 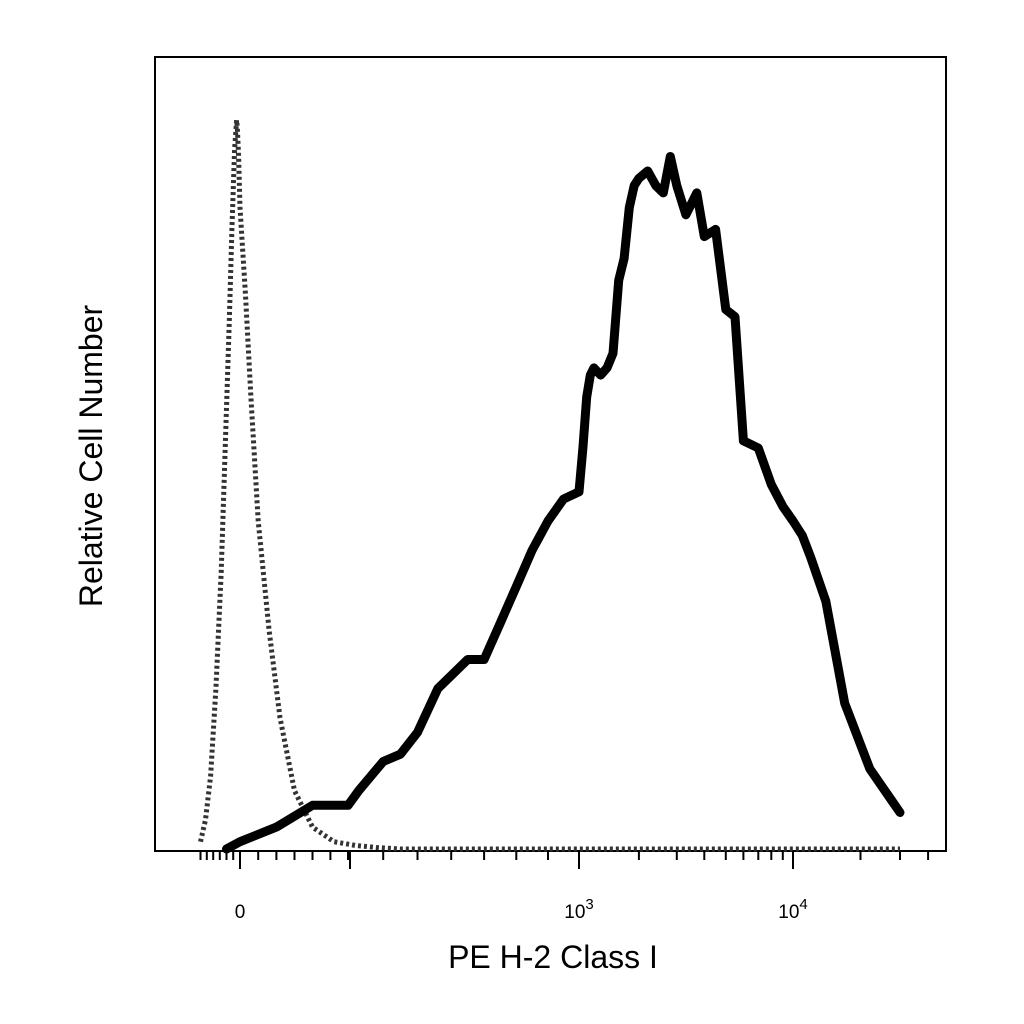 I want to click on x-axis-ticks, so click(x=564, y=860).